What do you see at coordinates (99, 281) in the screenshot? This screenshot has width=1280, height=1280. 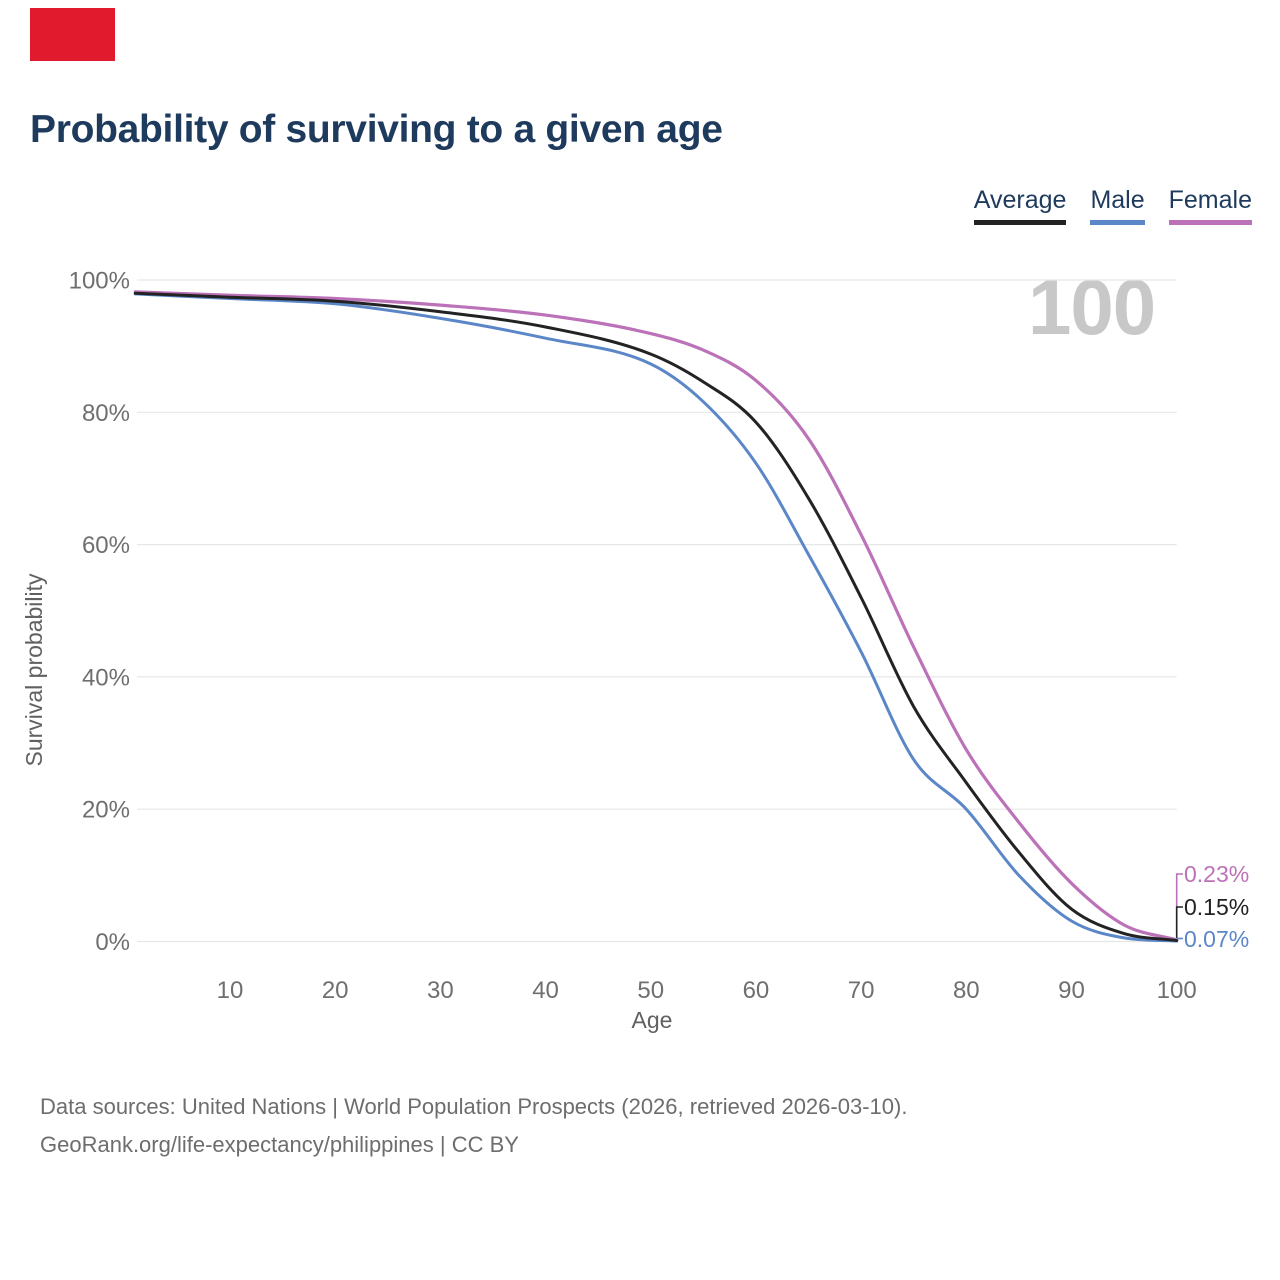 I see `y-tick-label: 100%` at bounding box center [99, 281].